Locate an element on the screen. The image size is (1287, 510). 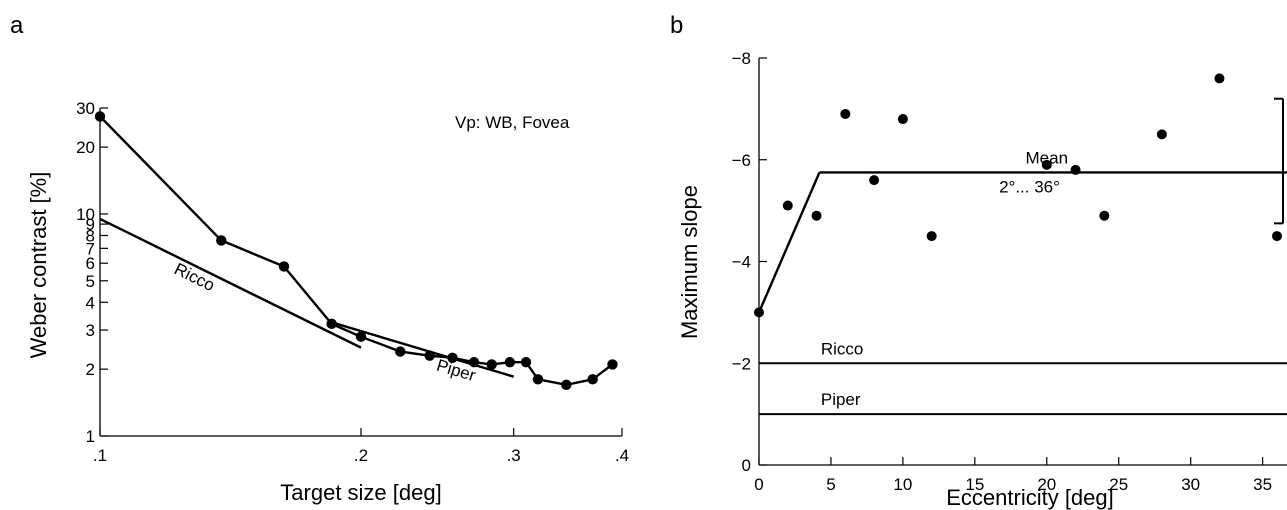
chart-b-x-ticks: 0 5 10 15 20 25 30 35 is located at coordinates (1013, 475).